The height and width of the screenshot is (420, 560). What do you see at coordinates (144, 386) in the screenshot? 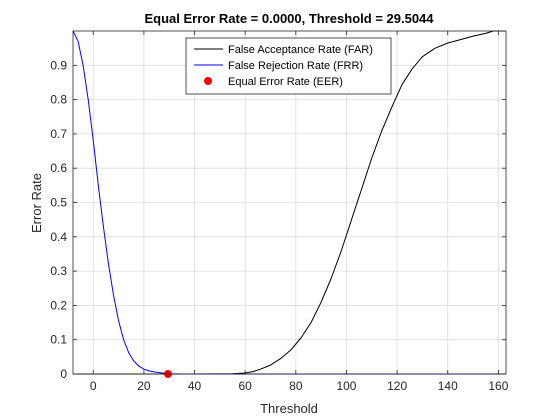
I see `x-tick-label: 20` at bounding box center [144, 386].